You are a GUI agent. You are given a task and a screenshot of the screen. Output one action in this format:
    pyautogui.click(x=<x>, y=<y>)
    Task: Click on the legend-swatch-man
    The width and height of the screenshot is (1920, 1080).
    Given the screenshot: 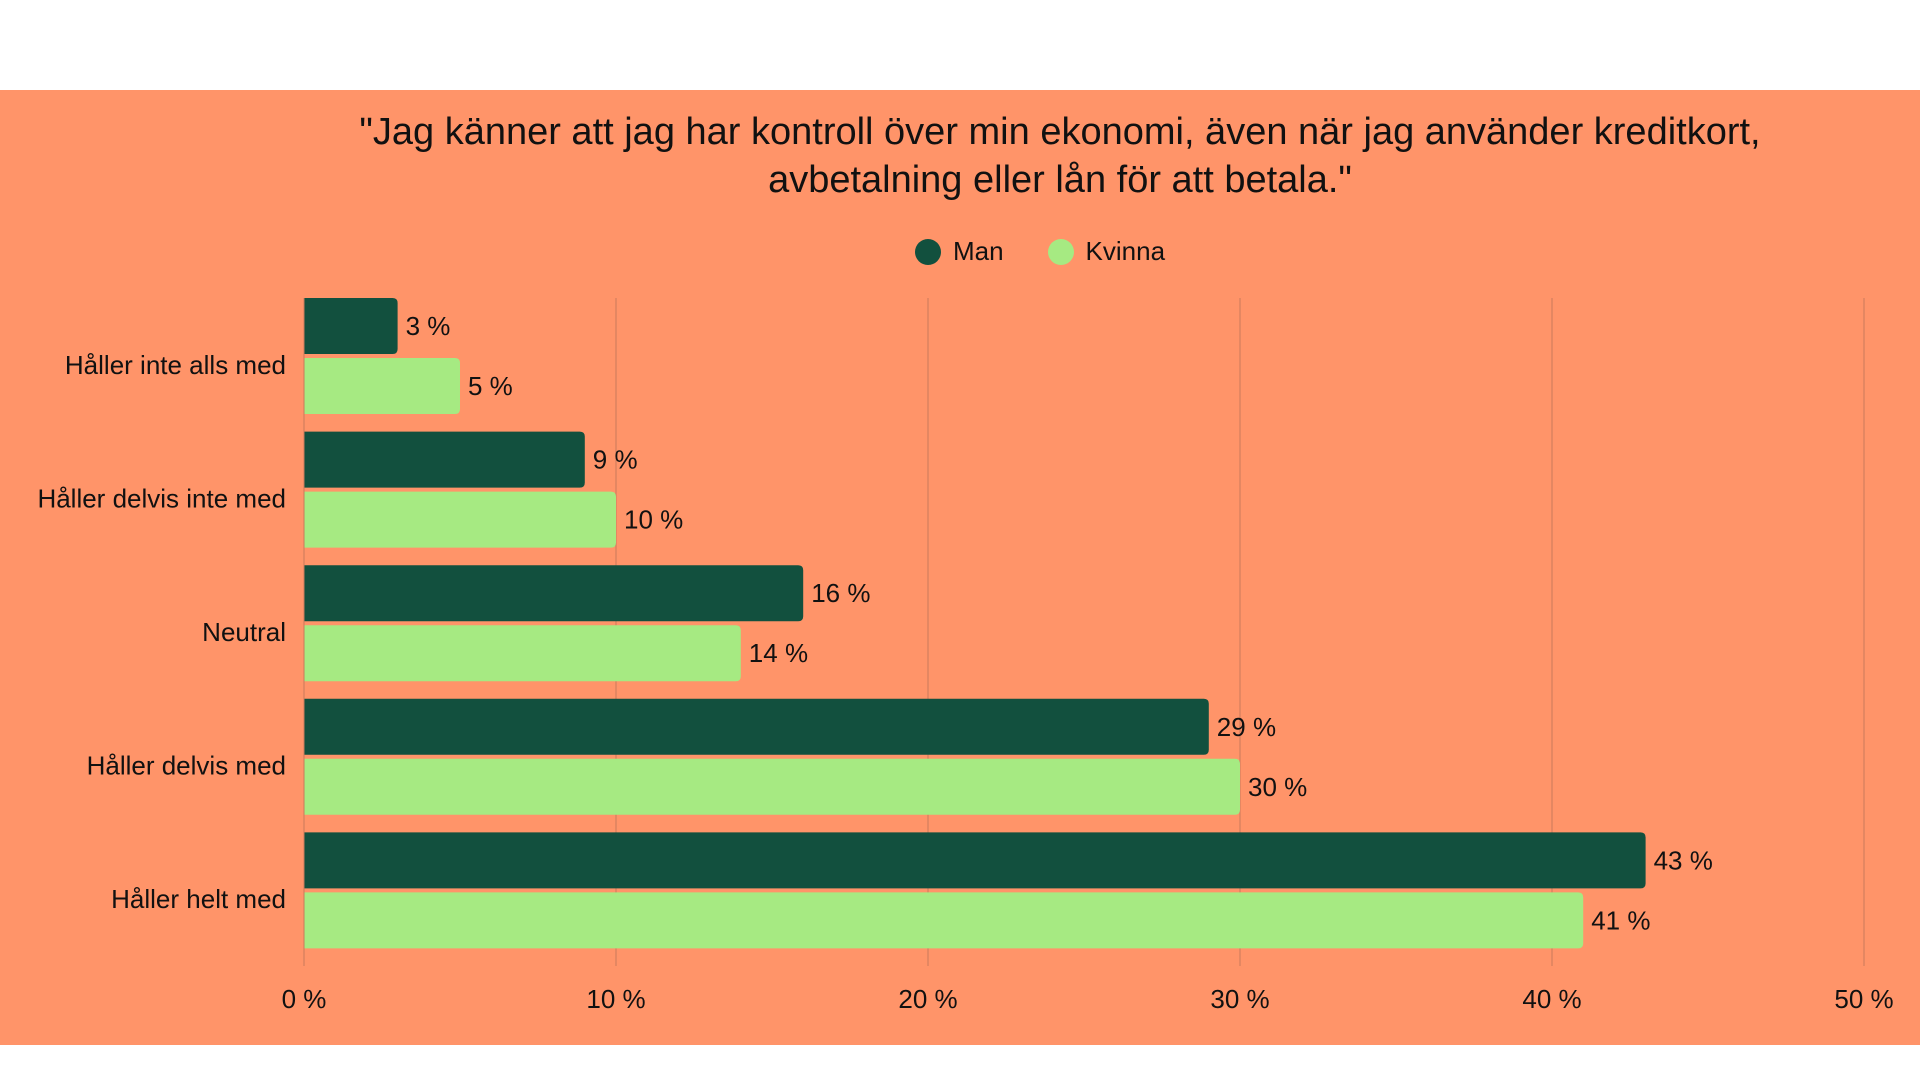 What is the action you would take?
    pyautogui.click(x=927, y=251)
    